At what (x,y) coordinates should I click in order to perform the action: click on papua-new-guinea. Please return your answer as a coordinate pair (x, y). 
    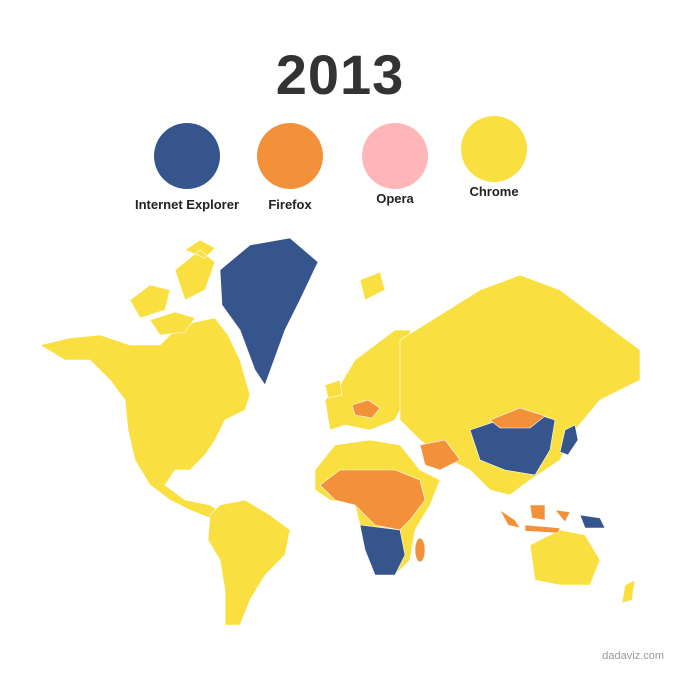
    Looking at the image, I should click on (592, 521).